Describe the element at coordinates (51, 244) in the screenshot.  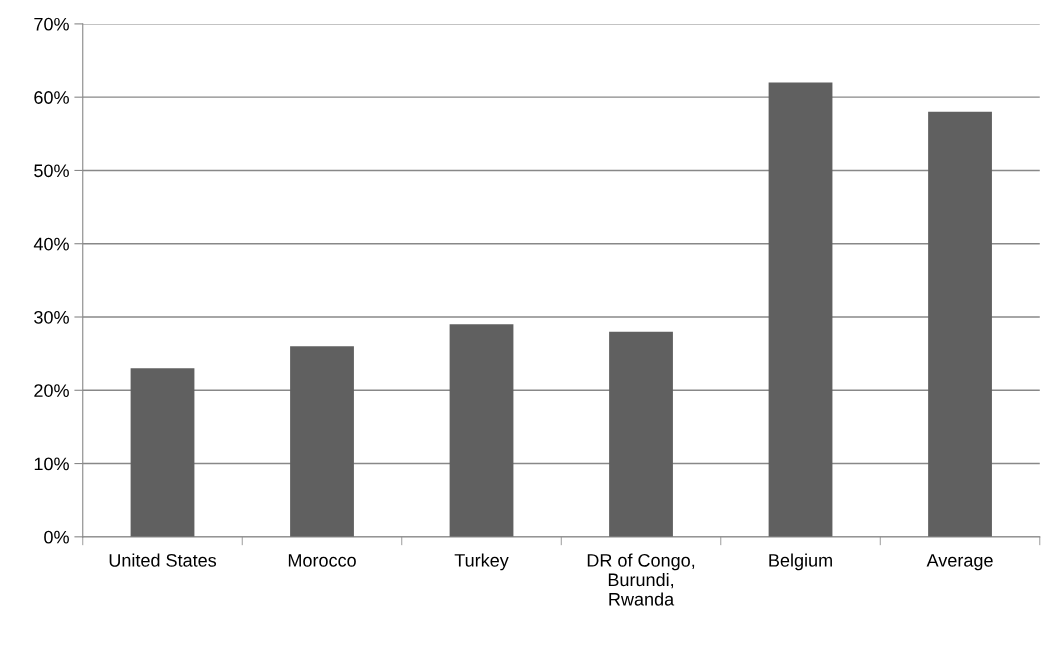
I see `y-tick-label: 40%` at that location.